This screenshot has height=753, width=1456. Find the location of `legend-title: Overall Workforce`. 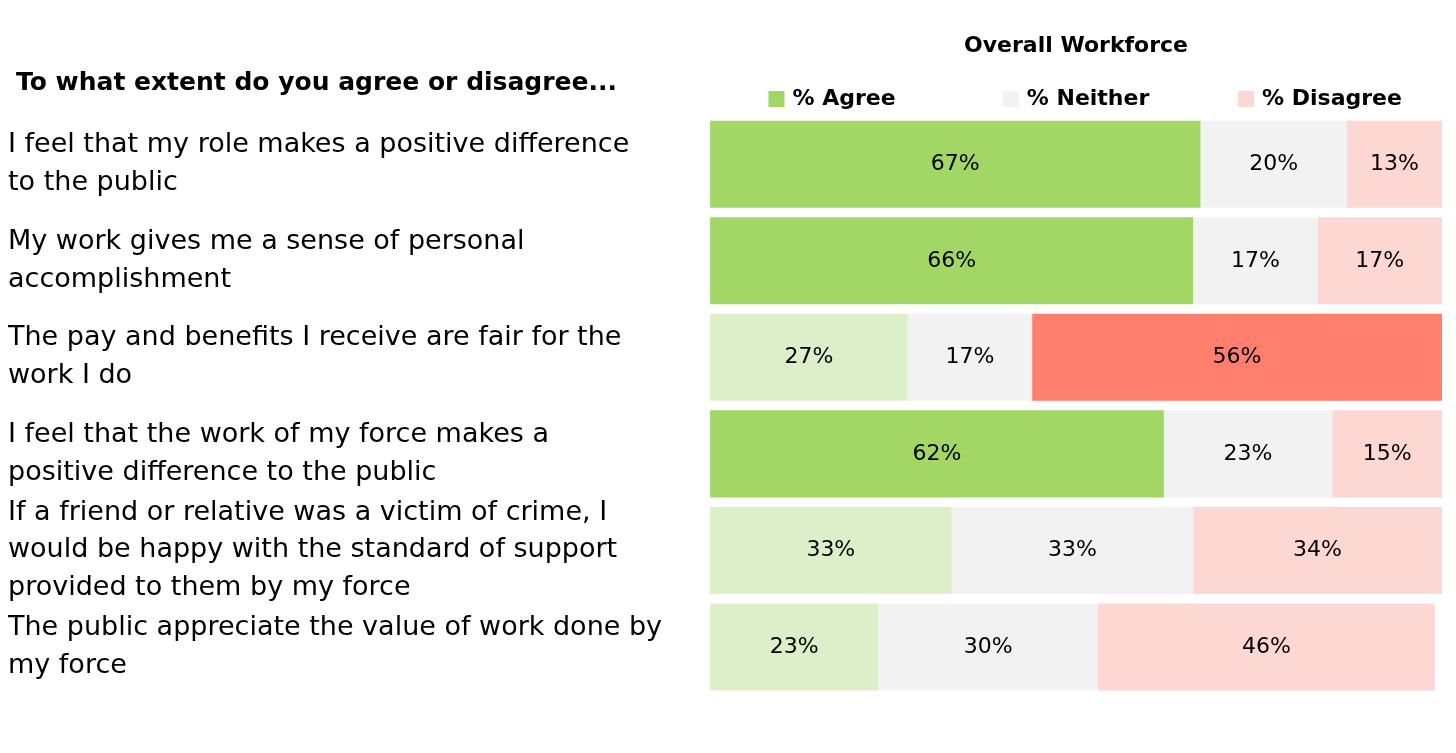

legend-title: Overall Workforce is located at coordinates (1076, 44).